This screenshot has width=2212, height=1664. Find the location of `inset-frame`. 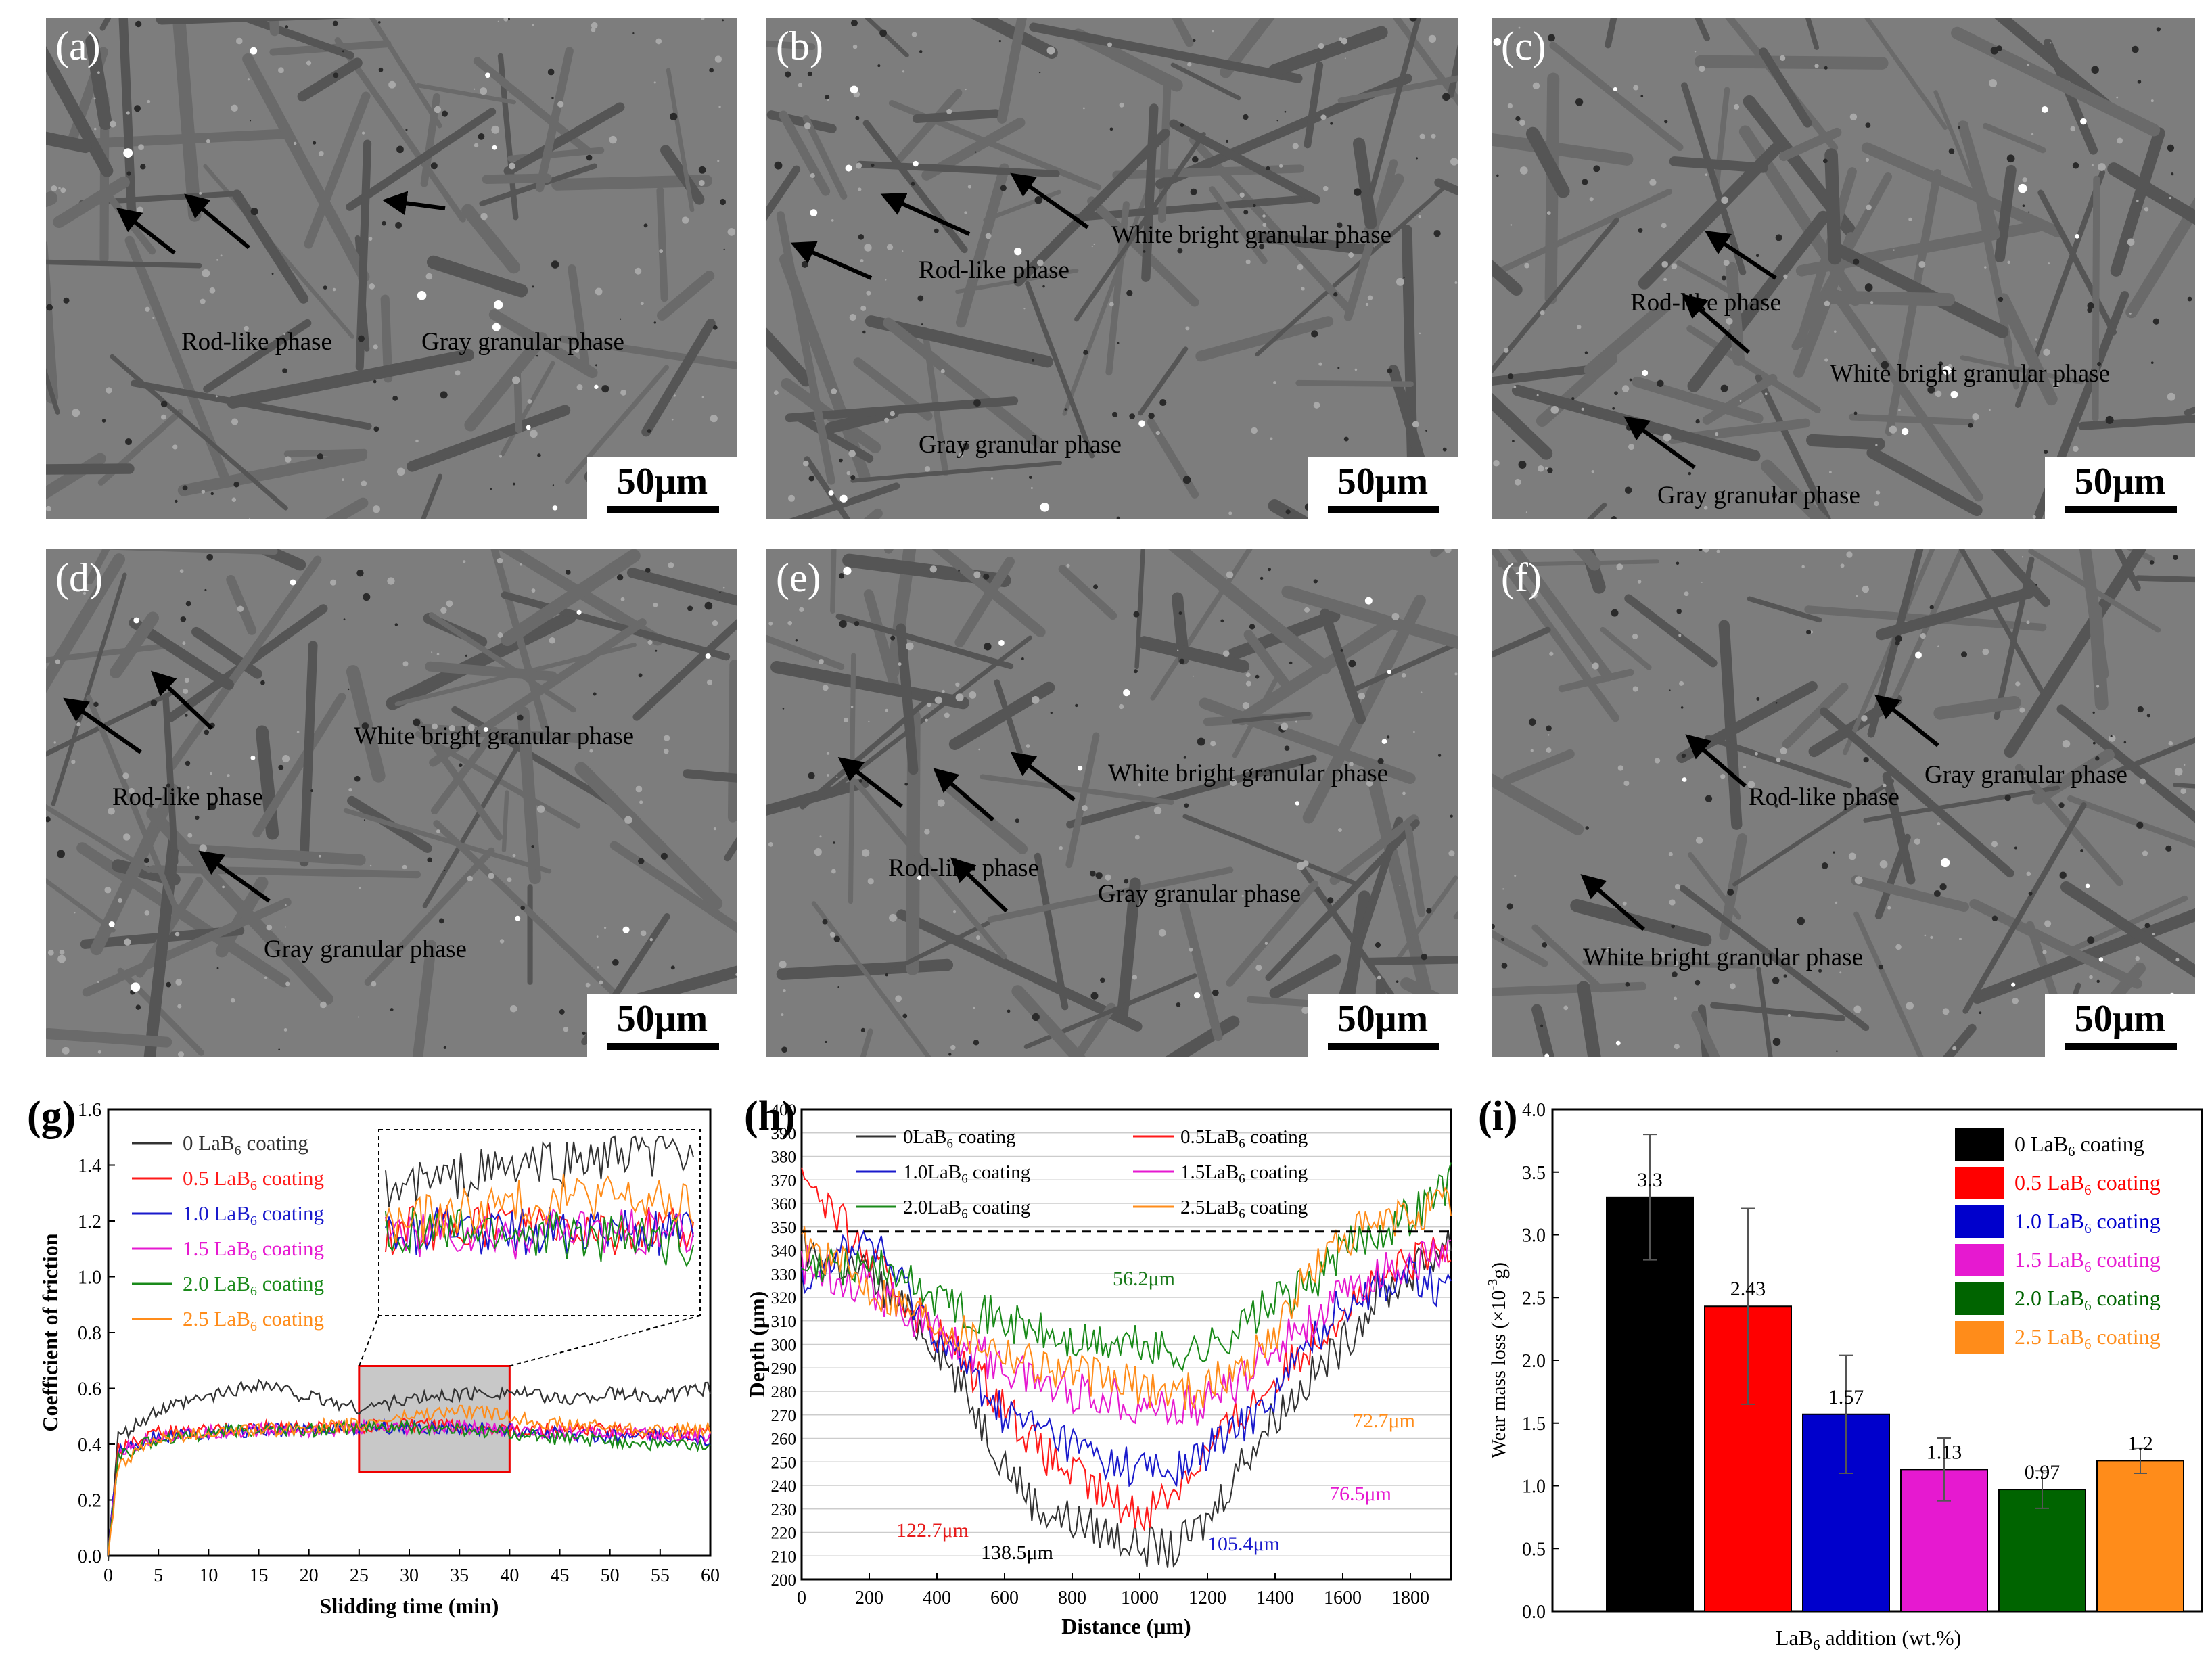

inset-frame is located at coordinates (539, 1222).